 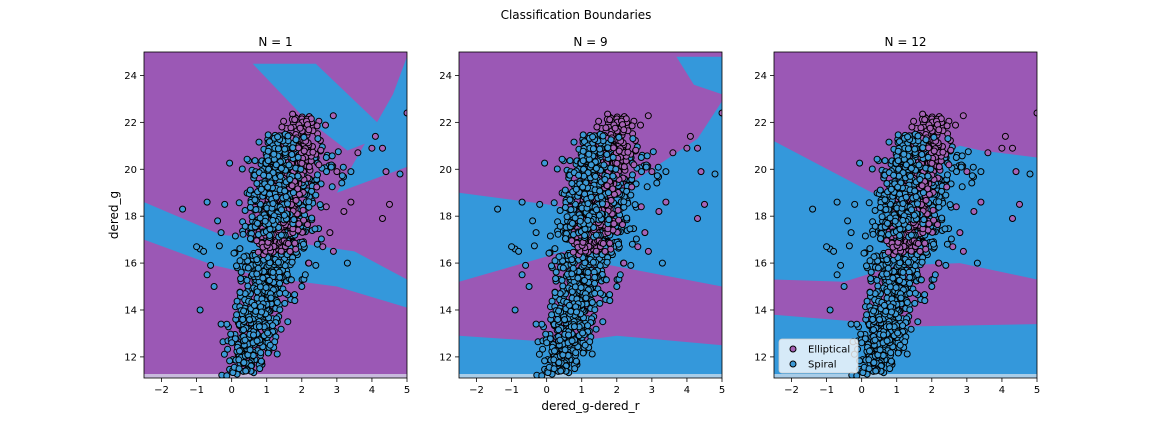 I want to click on region-edge-band, so click(x=905, y=376).